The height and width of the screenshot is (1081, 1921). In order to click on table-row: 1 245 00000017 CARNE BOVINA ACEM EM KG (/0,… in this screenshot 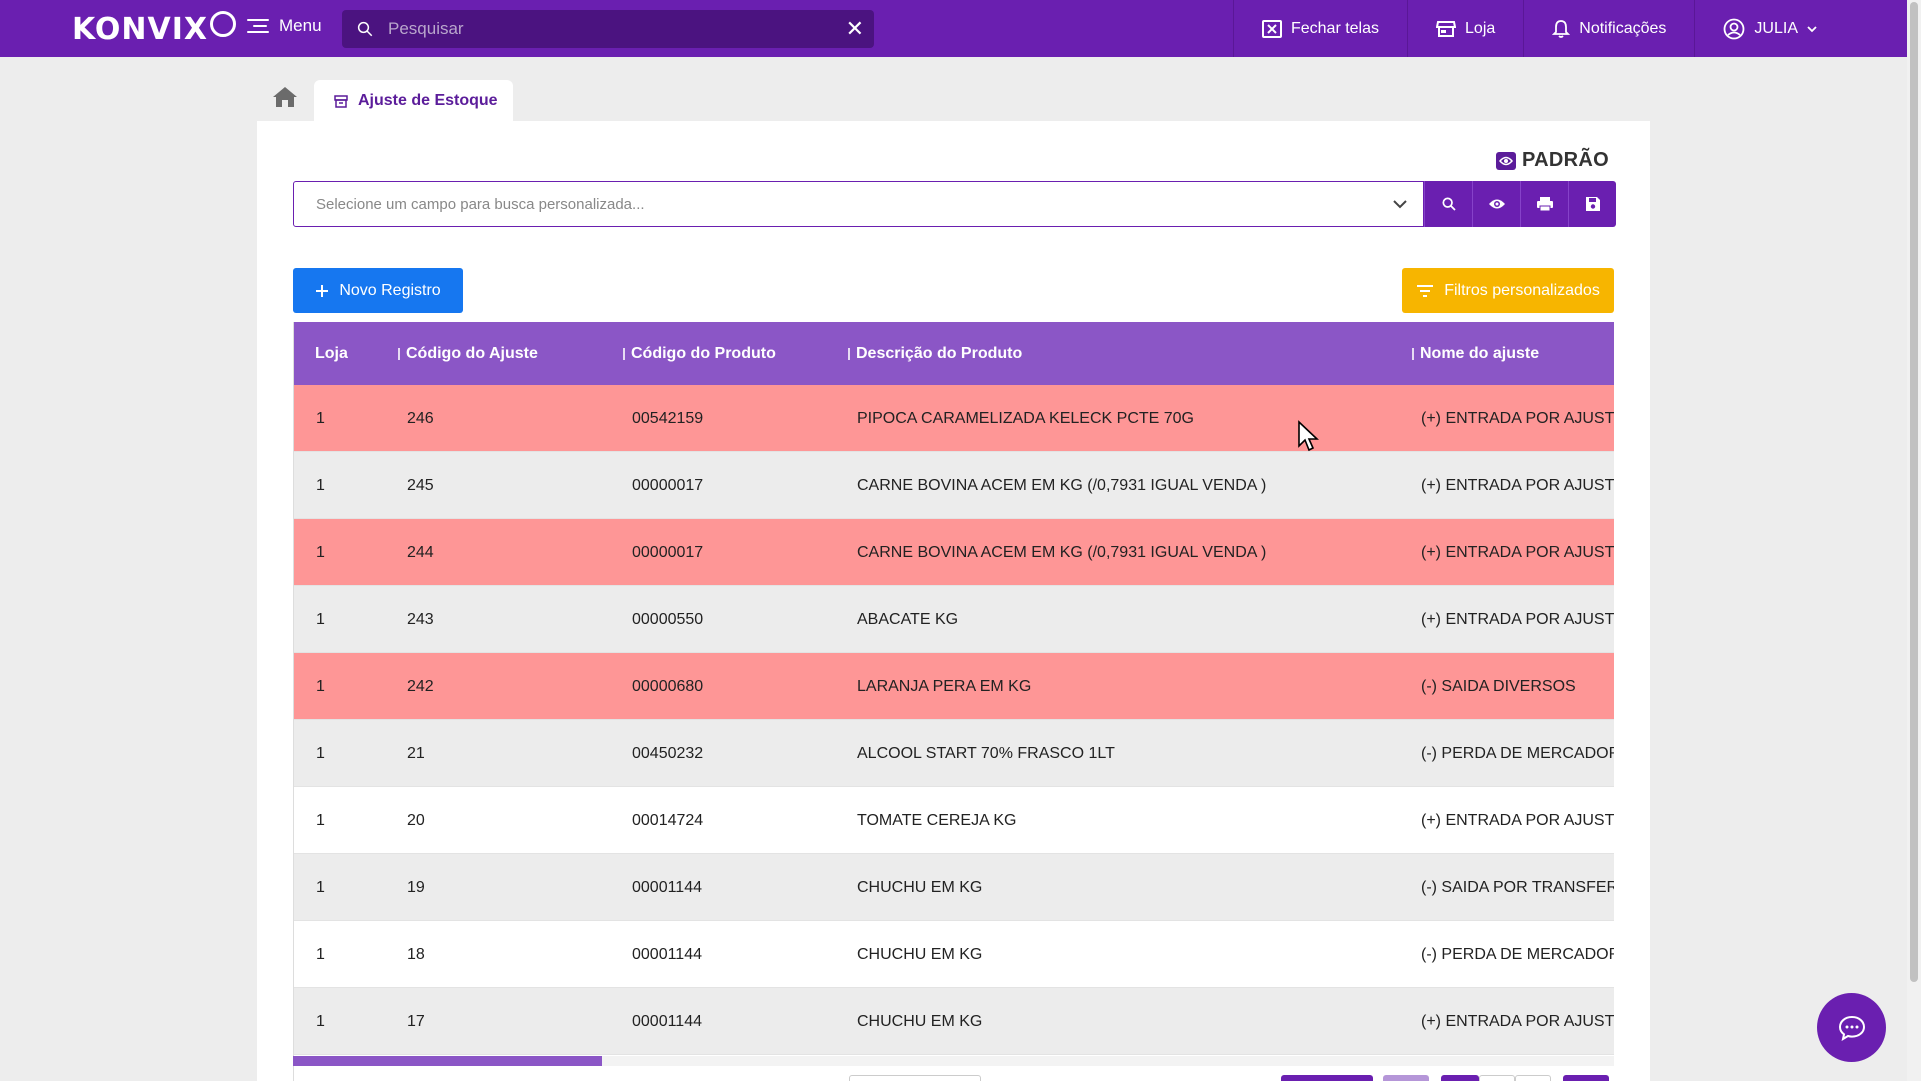, I will do `click(954, 485)`.